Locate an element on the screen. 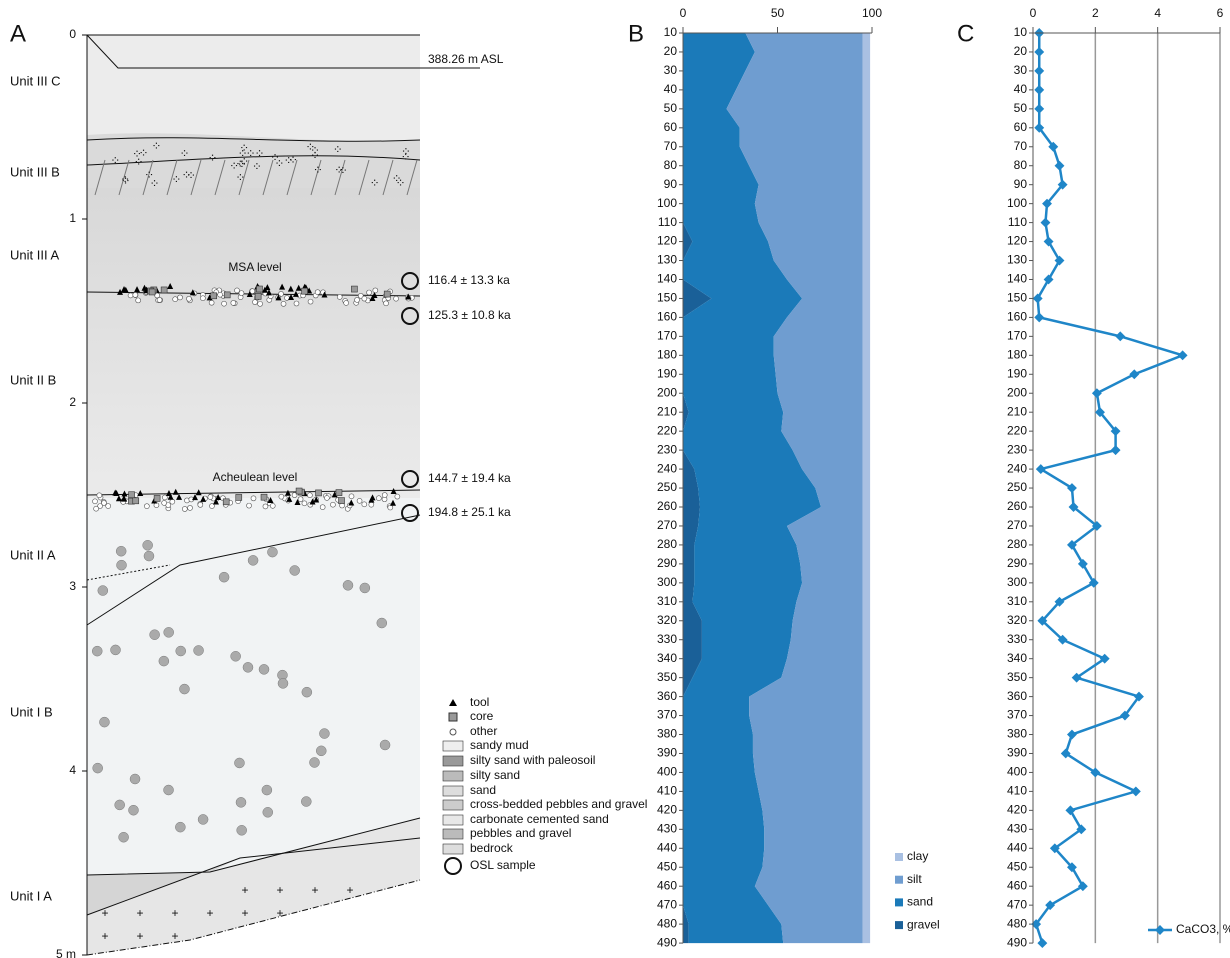  layer is located at coordinates (253, 688).